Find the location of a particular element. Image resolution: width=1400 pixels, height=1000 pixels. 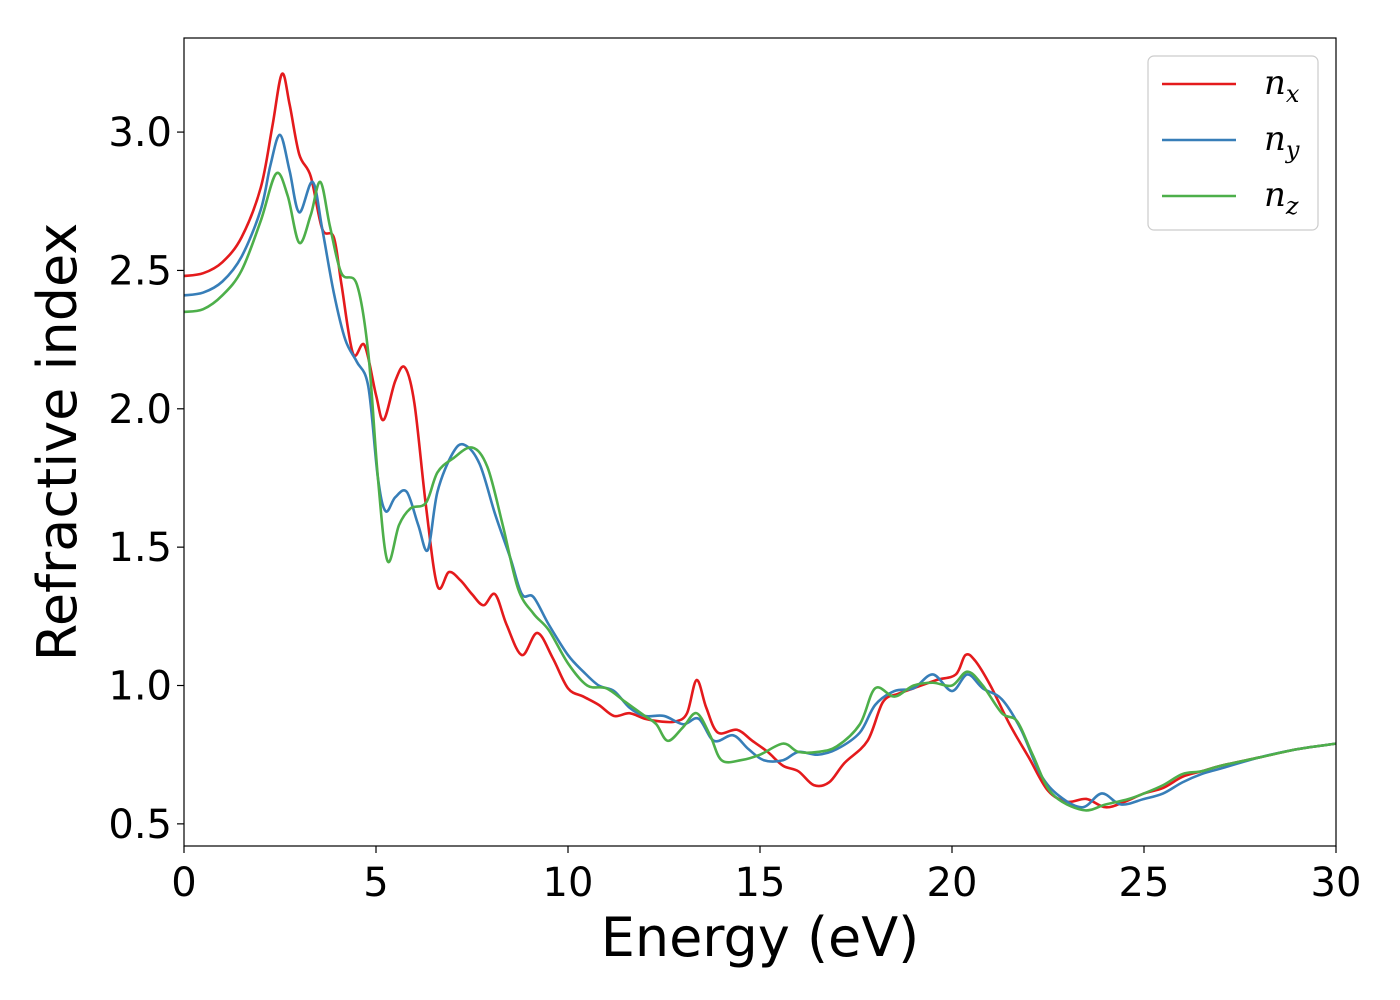

x-tick-label: 10 is located at coordinates (568, 883).